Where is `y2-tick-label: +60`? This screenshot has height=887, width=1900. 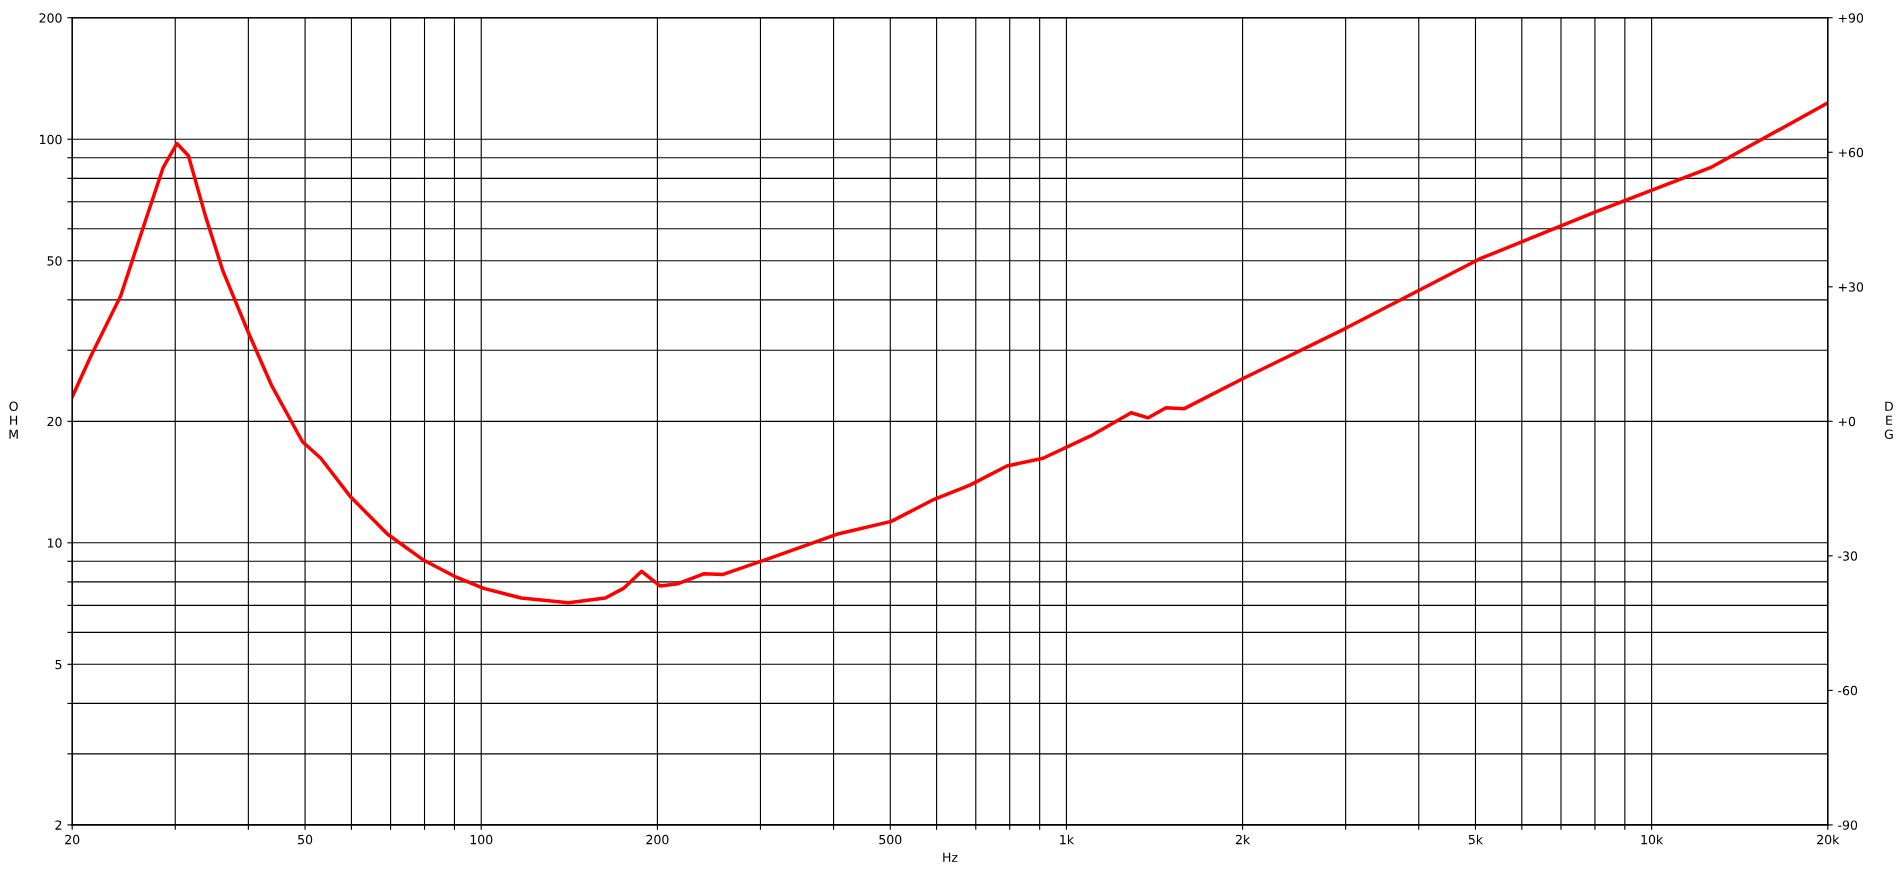
y2-tick-label: +60 is located at coordinates (1851, 152).